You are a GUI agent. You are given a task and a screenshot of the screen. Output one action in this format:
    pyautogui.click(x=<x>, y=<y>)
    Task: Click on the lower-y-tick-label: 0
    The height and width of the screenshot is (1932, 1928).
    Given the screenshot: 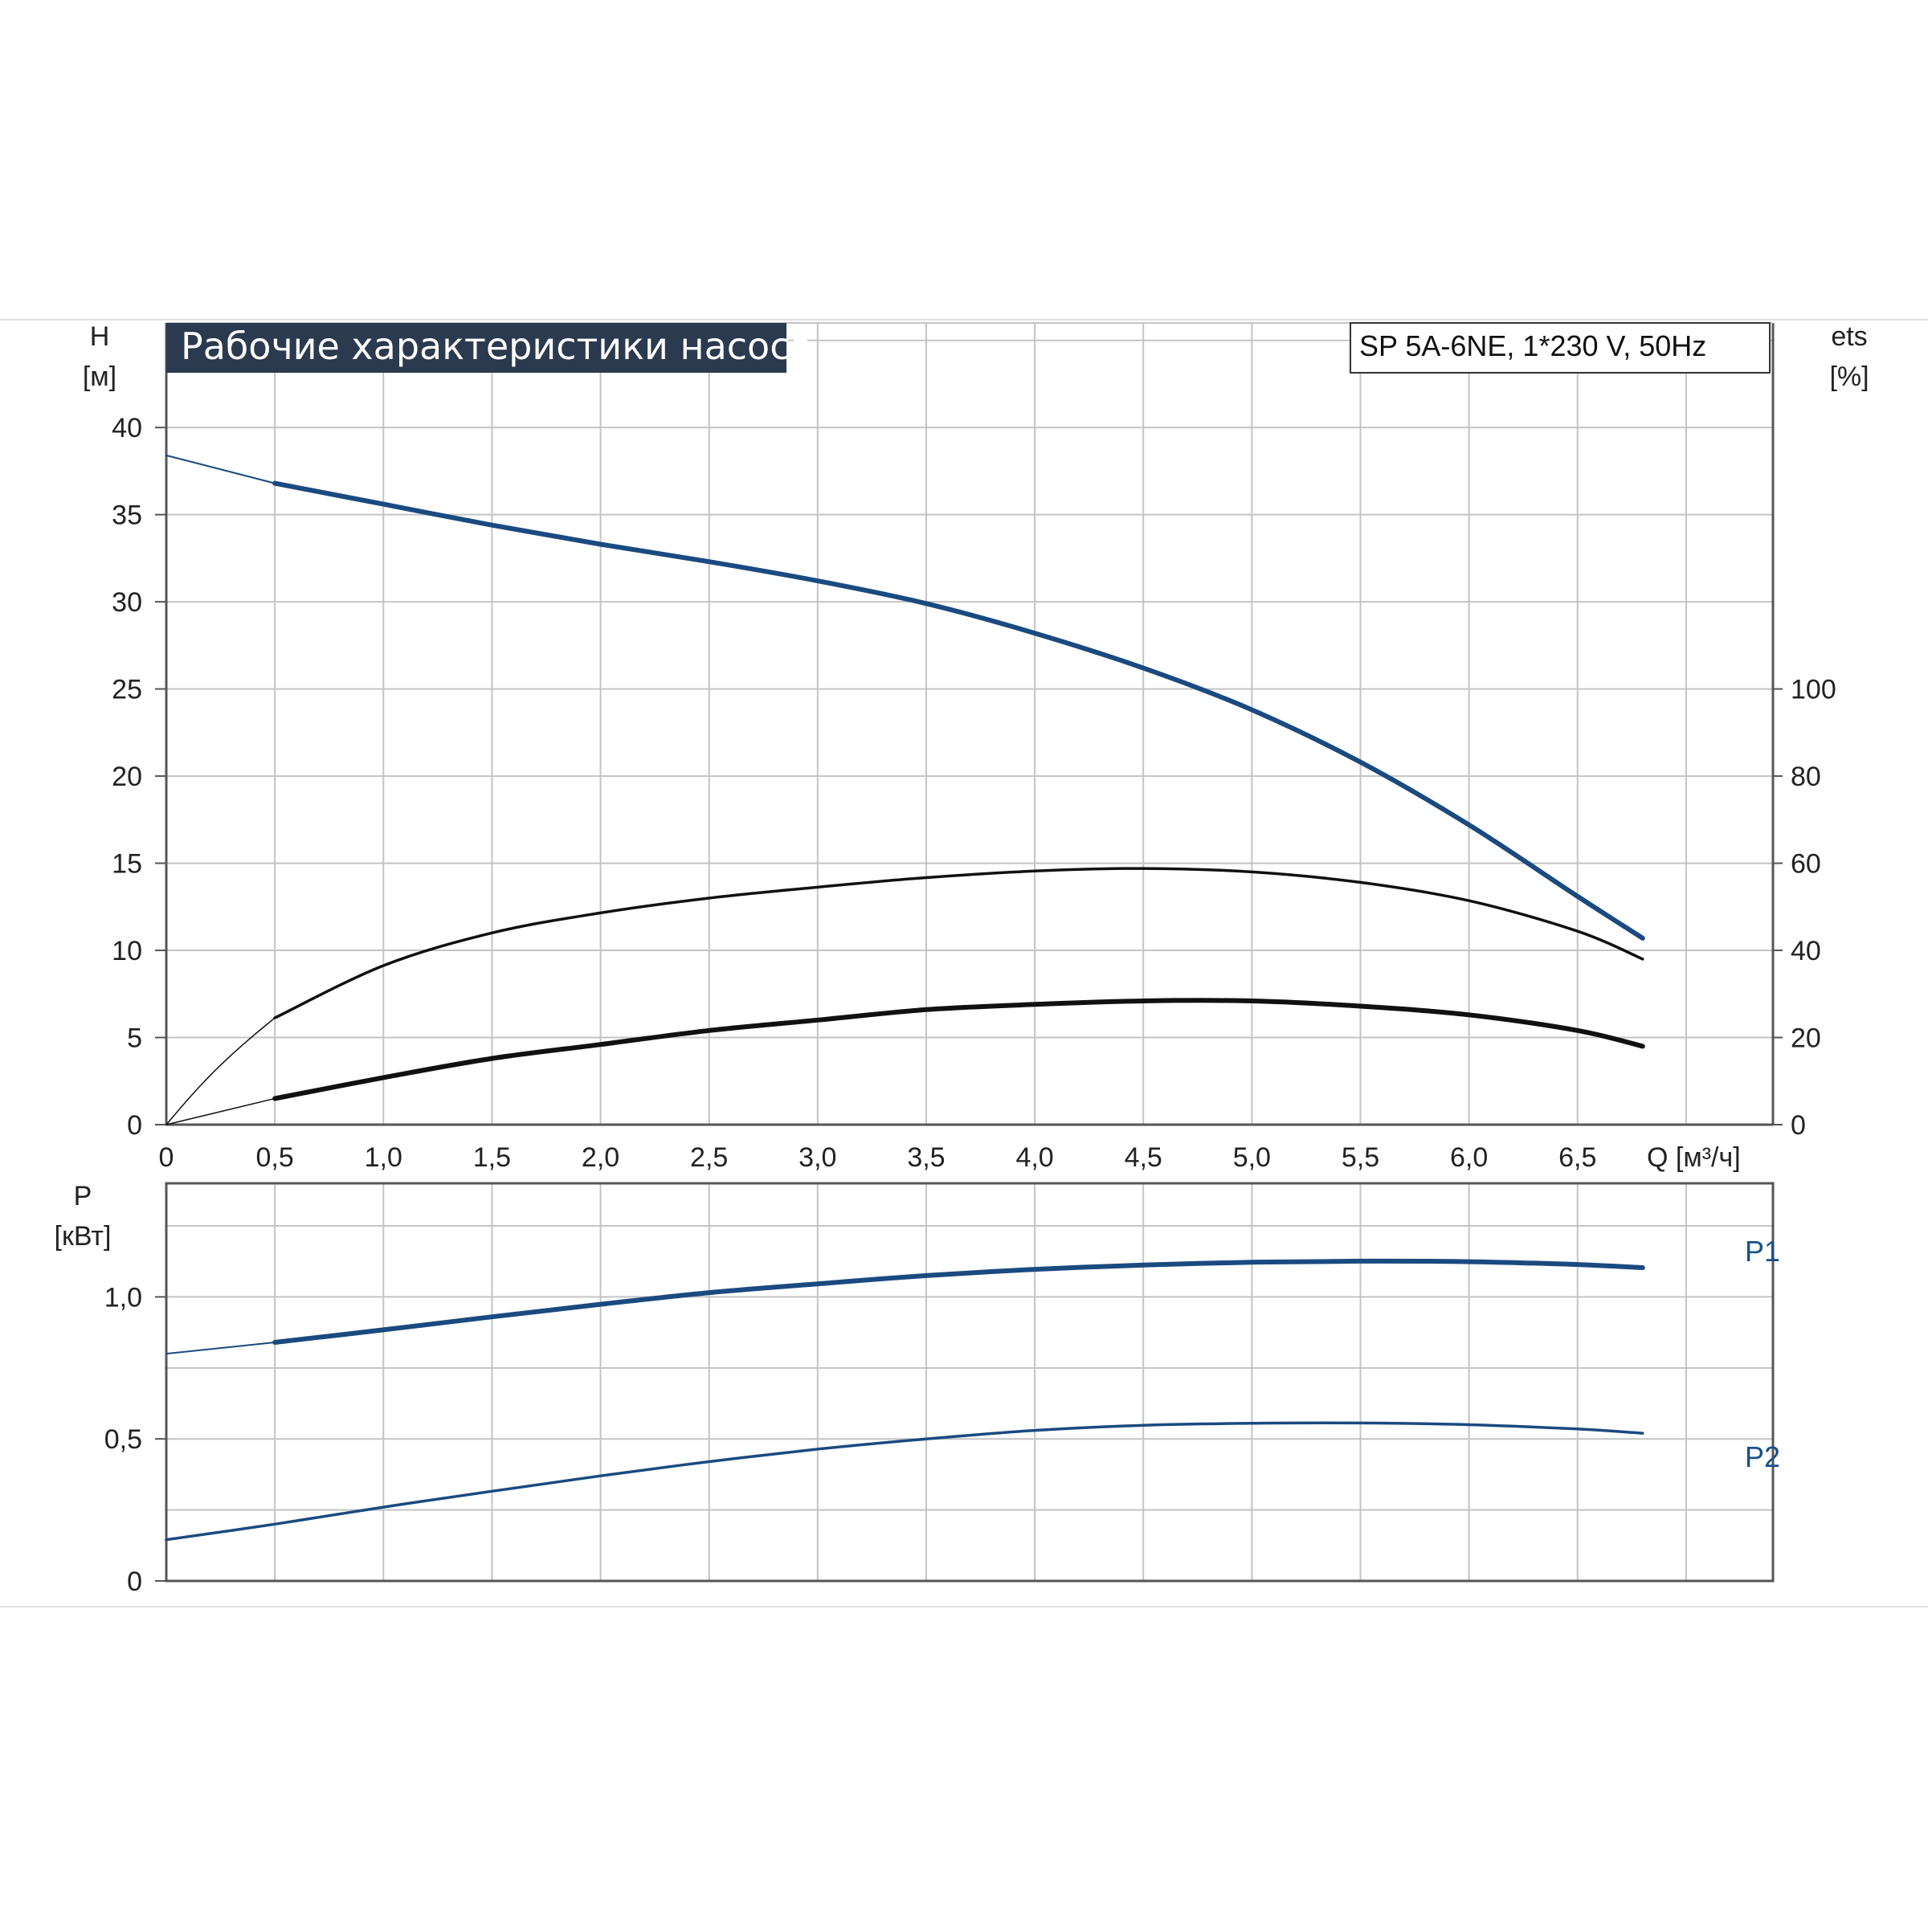 What is the action you would take?
    pyautogui.click(x=134, y=1581)
    